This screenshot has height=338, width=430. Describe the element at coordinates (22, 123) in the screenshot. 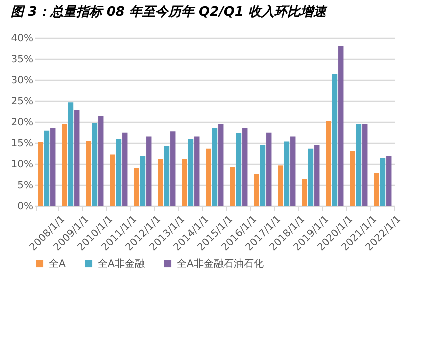

I see `y-tick-label: 20%` at that location.